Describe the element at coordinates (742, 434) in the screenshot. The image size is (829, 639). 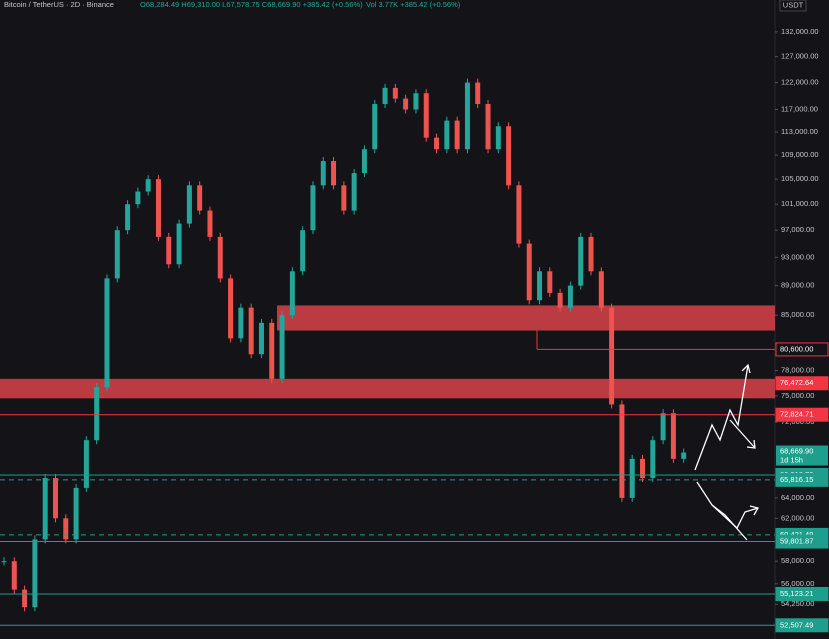
I see `arrow-down-path` at that location.